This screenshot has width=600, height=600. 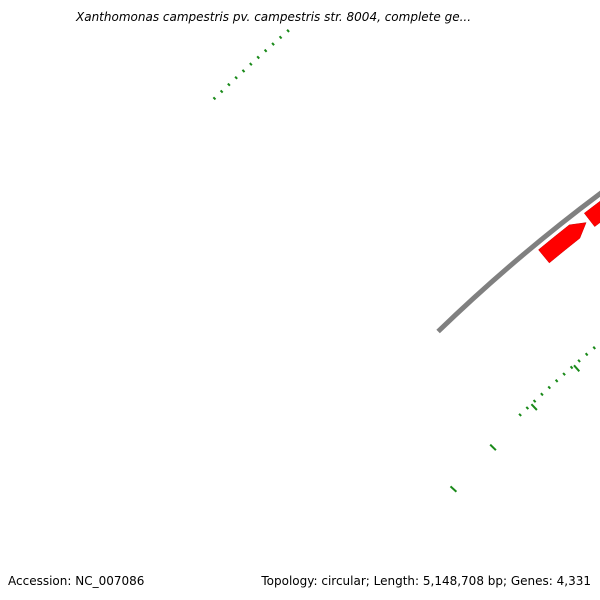 I want to click on gene-track, so click(x=569, y=226).